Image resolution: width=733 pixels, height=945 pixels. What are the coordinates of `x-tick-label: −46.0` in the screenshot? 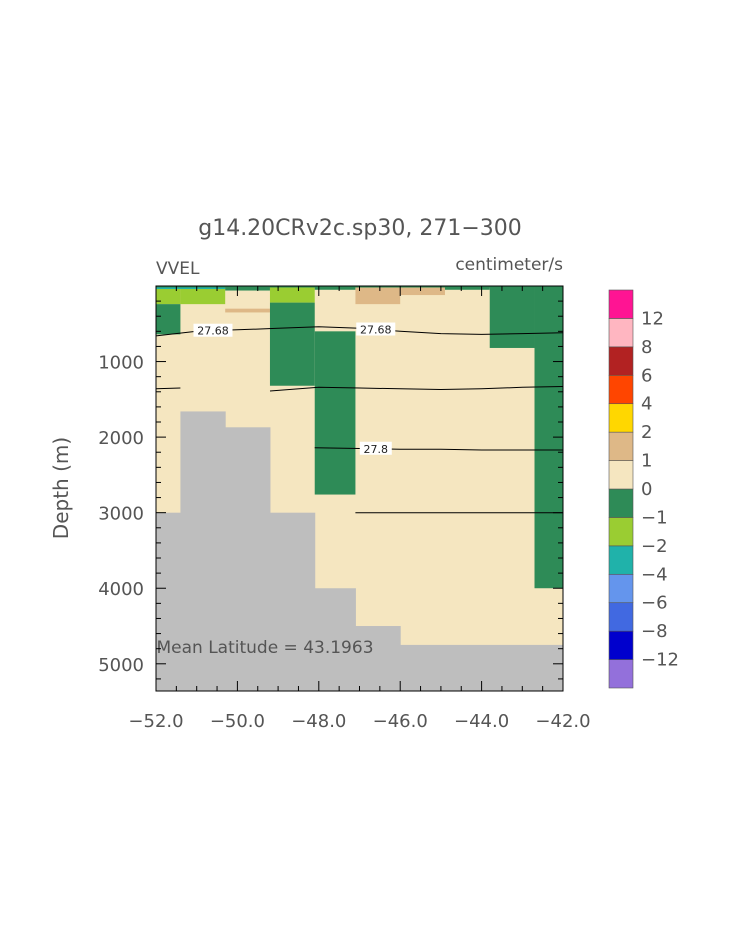 It's located at (400, 721).